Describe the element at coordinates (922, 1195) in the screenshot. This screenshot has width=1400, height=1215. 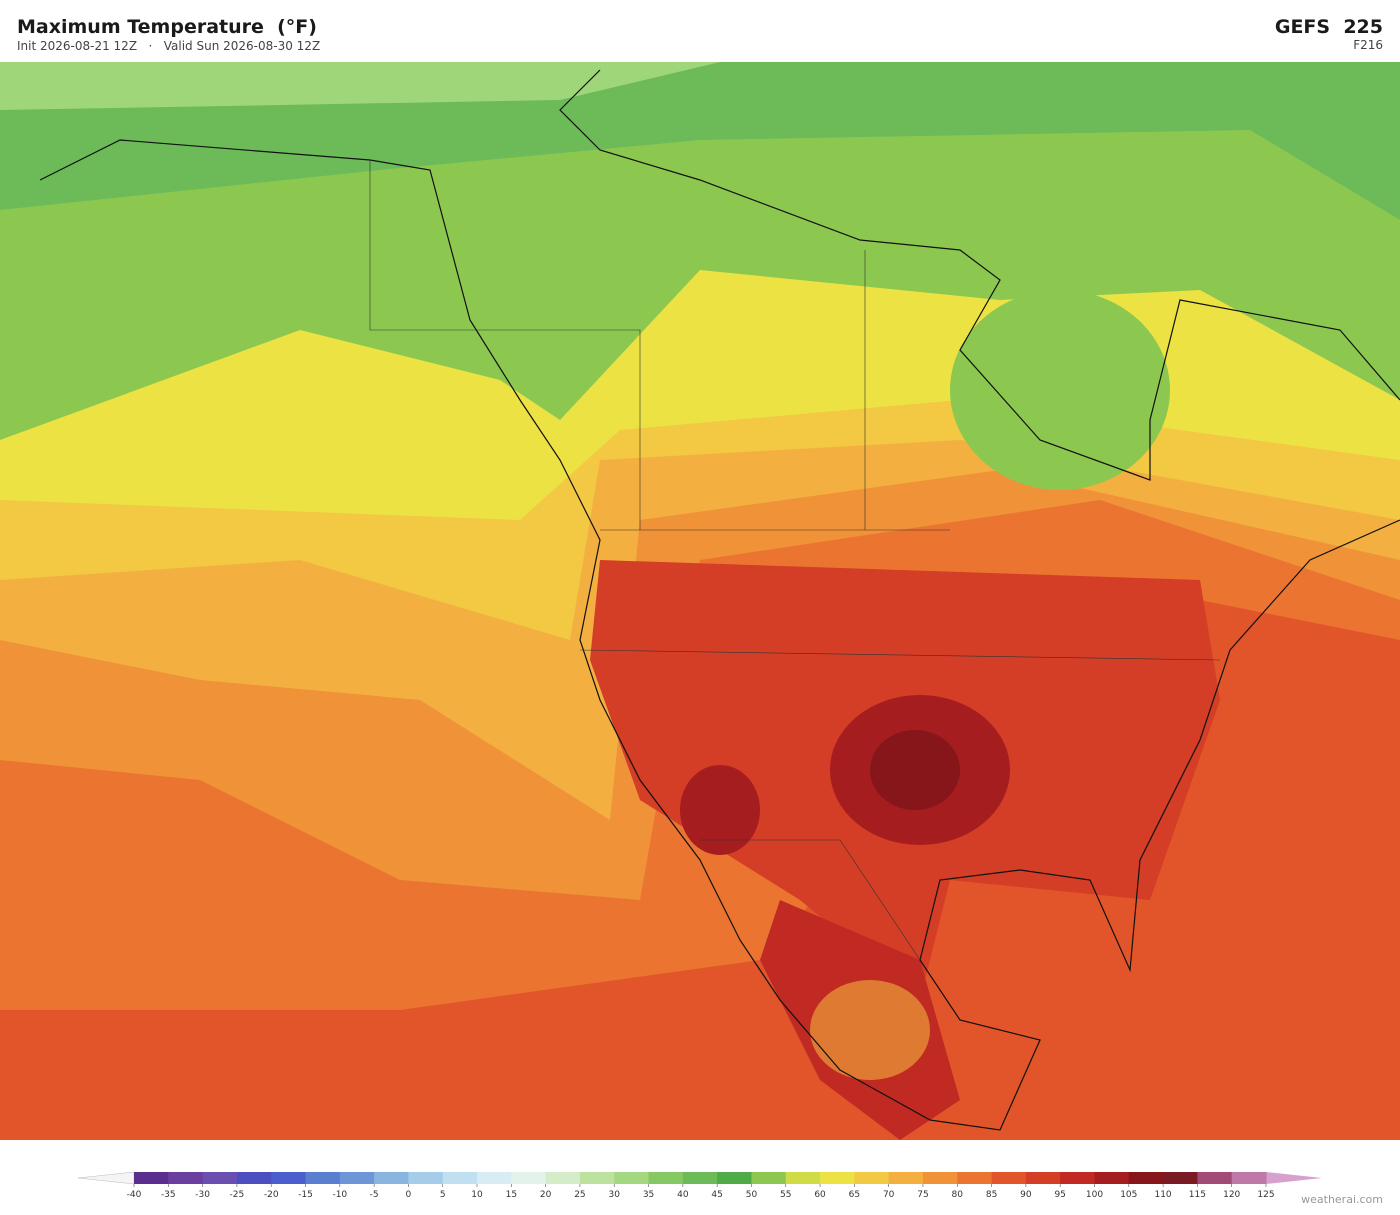
I see `colorbar-tick-label: 75` at that location.